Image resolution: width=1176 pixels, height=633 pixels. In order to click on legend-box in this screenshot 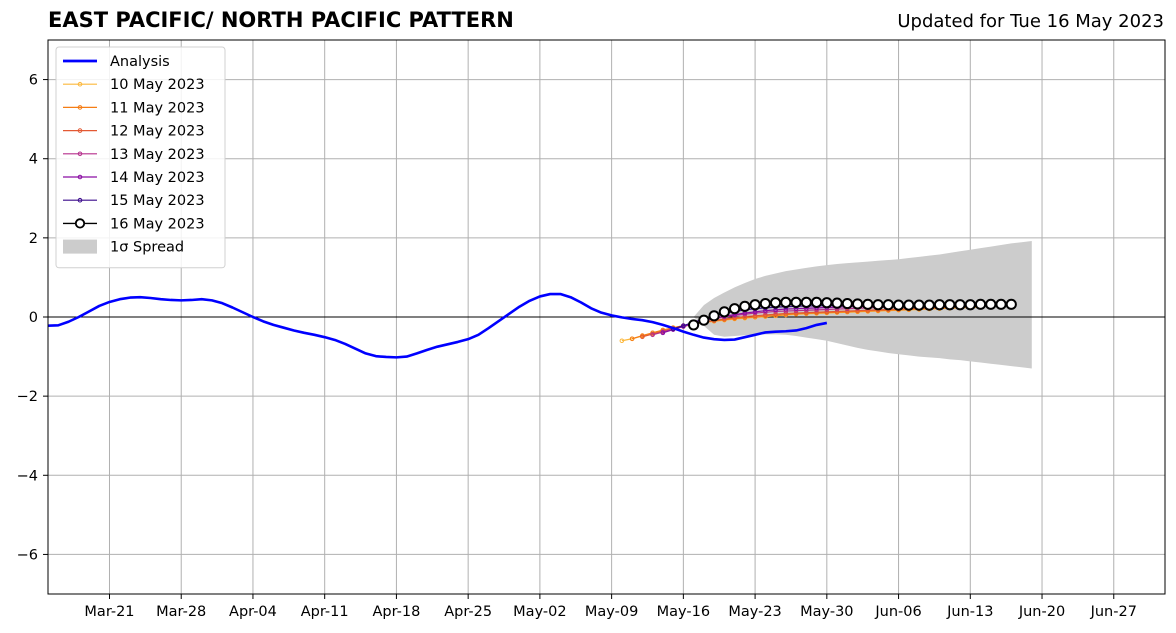, I will do `click(140, 157)`.